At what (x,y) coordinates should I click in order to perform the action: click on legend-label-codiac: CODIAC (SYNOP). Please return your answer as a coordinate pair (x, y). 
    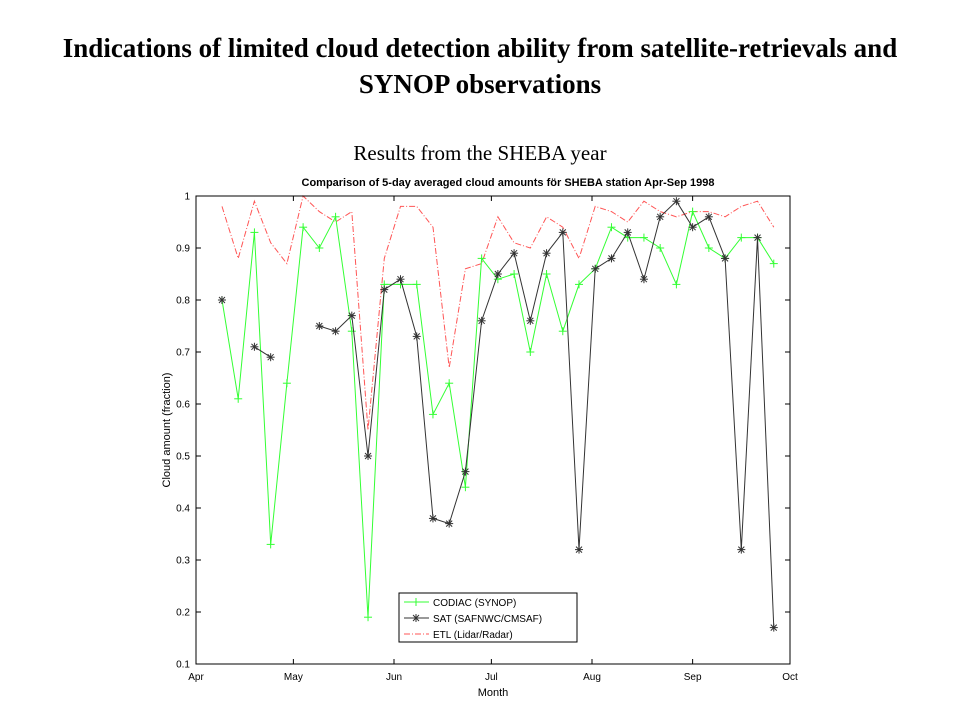
    Looking at the image, I should click on (474, 603).